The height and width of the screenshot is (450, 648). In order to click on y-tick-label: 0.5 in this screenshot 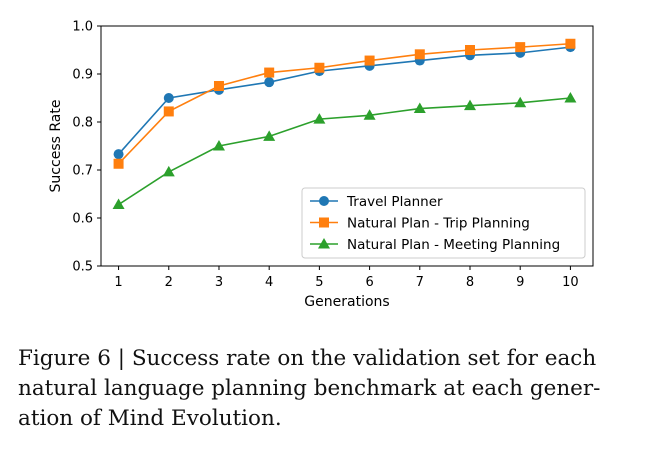, I will do `click(82, 267)`.